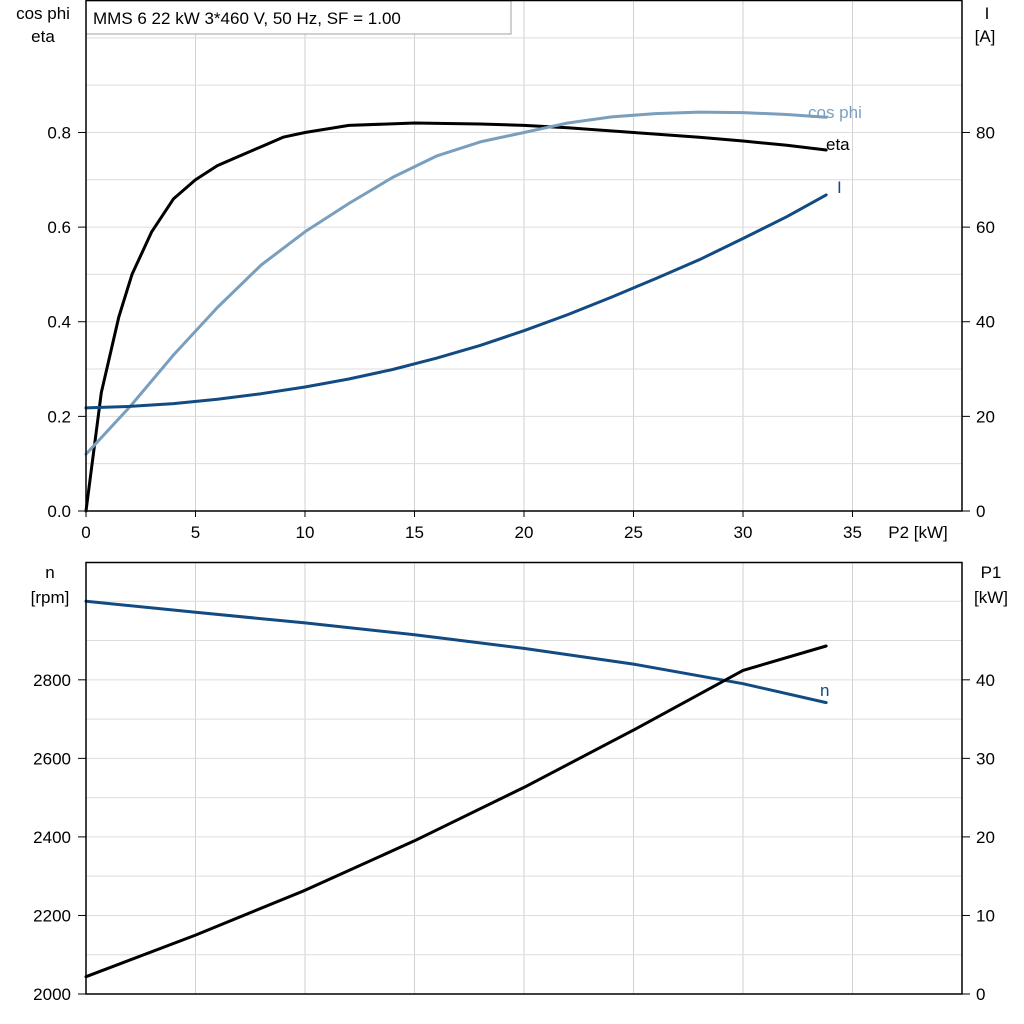  What do you see at coordinates (985, 36) in the screenshot?
I see `right-axis-unit-current: [A]` at bounding box center [985, 36].